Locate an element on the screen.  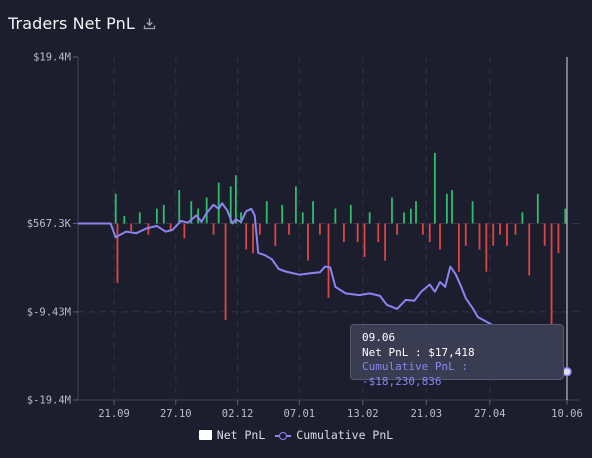
y-axis: $19.4M $567.3K $-9.43M $-19.4M is located at coordinates (52, 229).